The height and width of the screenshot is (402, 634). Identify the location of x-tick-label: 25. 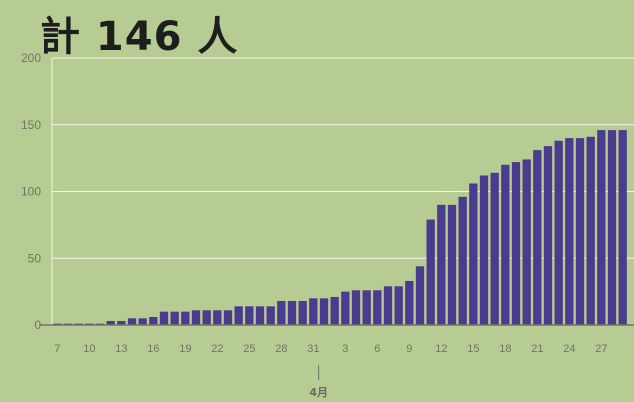
(249, 349).